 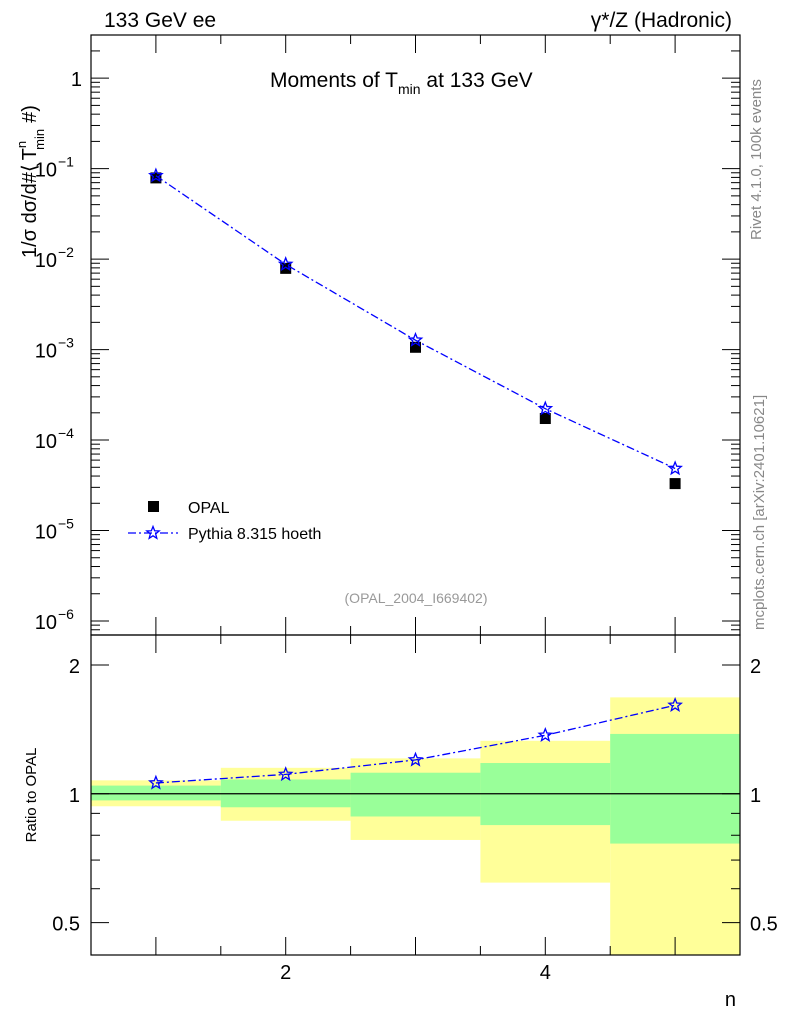 I want to click on y-axis-label-tail: #), so click(x=30, y=114).